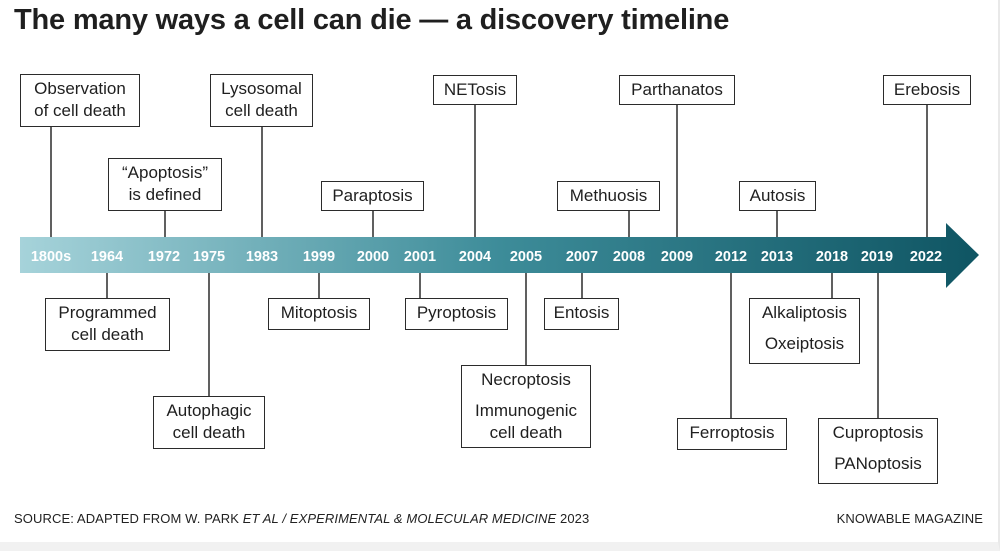 This screenshot has width=1000, height=551. Describe the element at coordinates (209, 422) in the screenshot. I see `event-autophagic-cell-death: Autophagic cell death` at that location.